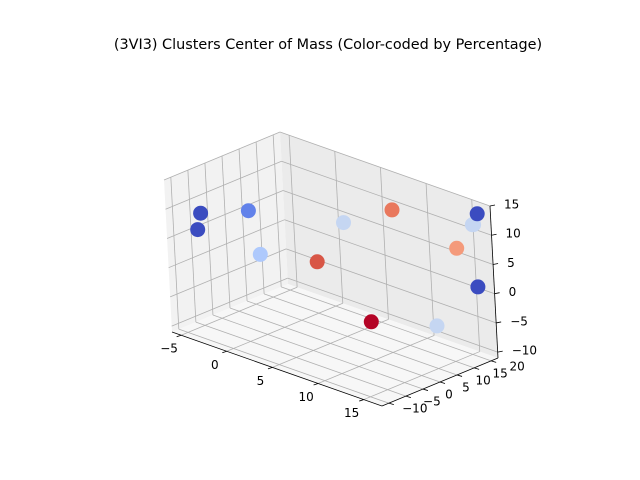 The height and width of the screenshot is (480, 640). Describe the element at coordinates (482, 380) in the screenshot. I see `y-tick-label: 10` at that location.